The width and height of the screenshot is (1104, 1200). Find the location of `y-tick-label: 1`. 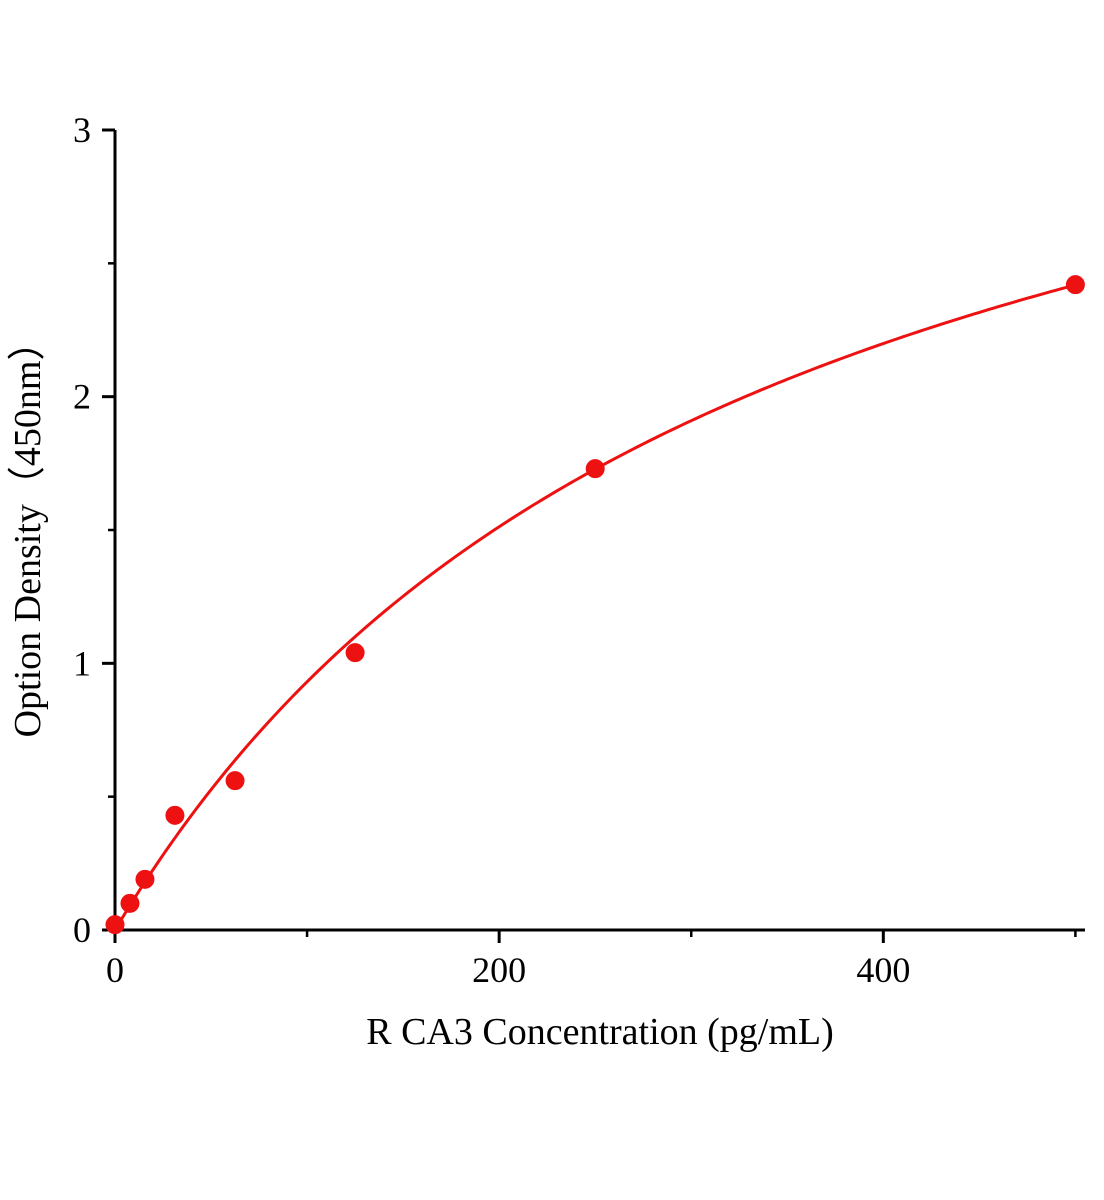

y-tick-label: 1 is located at coordinates (82, 663).